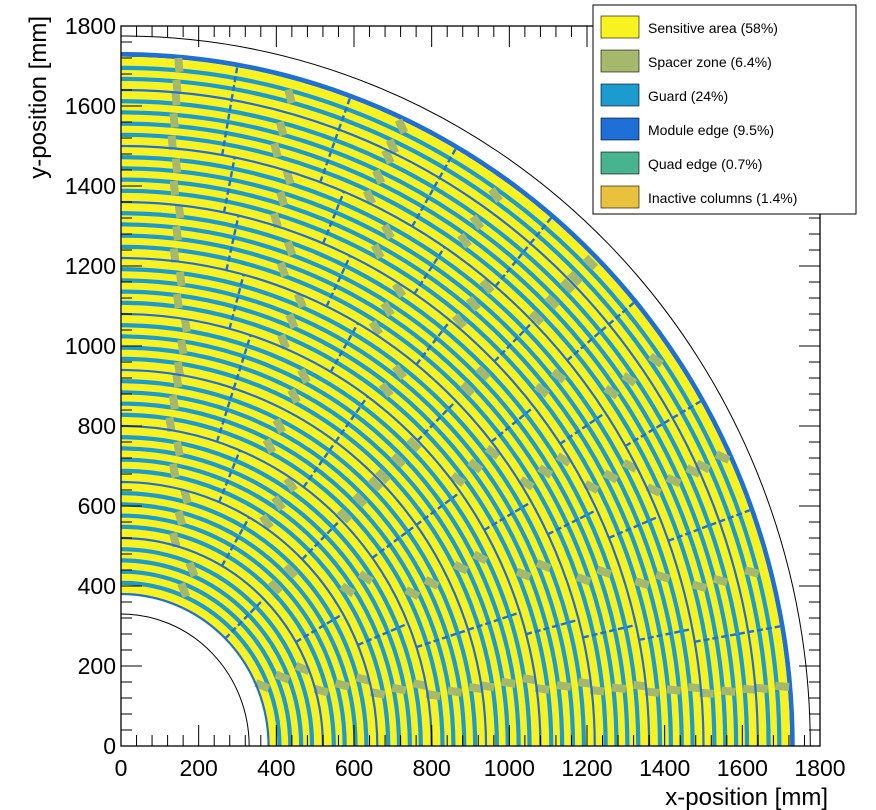 The height and width of the screenshot is (810, 876). Describe the element at coordinates (710, 62) in the screenshot. I see `legend-label: Spacer zone (6.4%)` at that location.